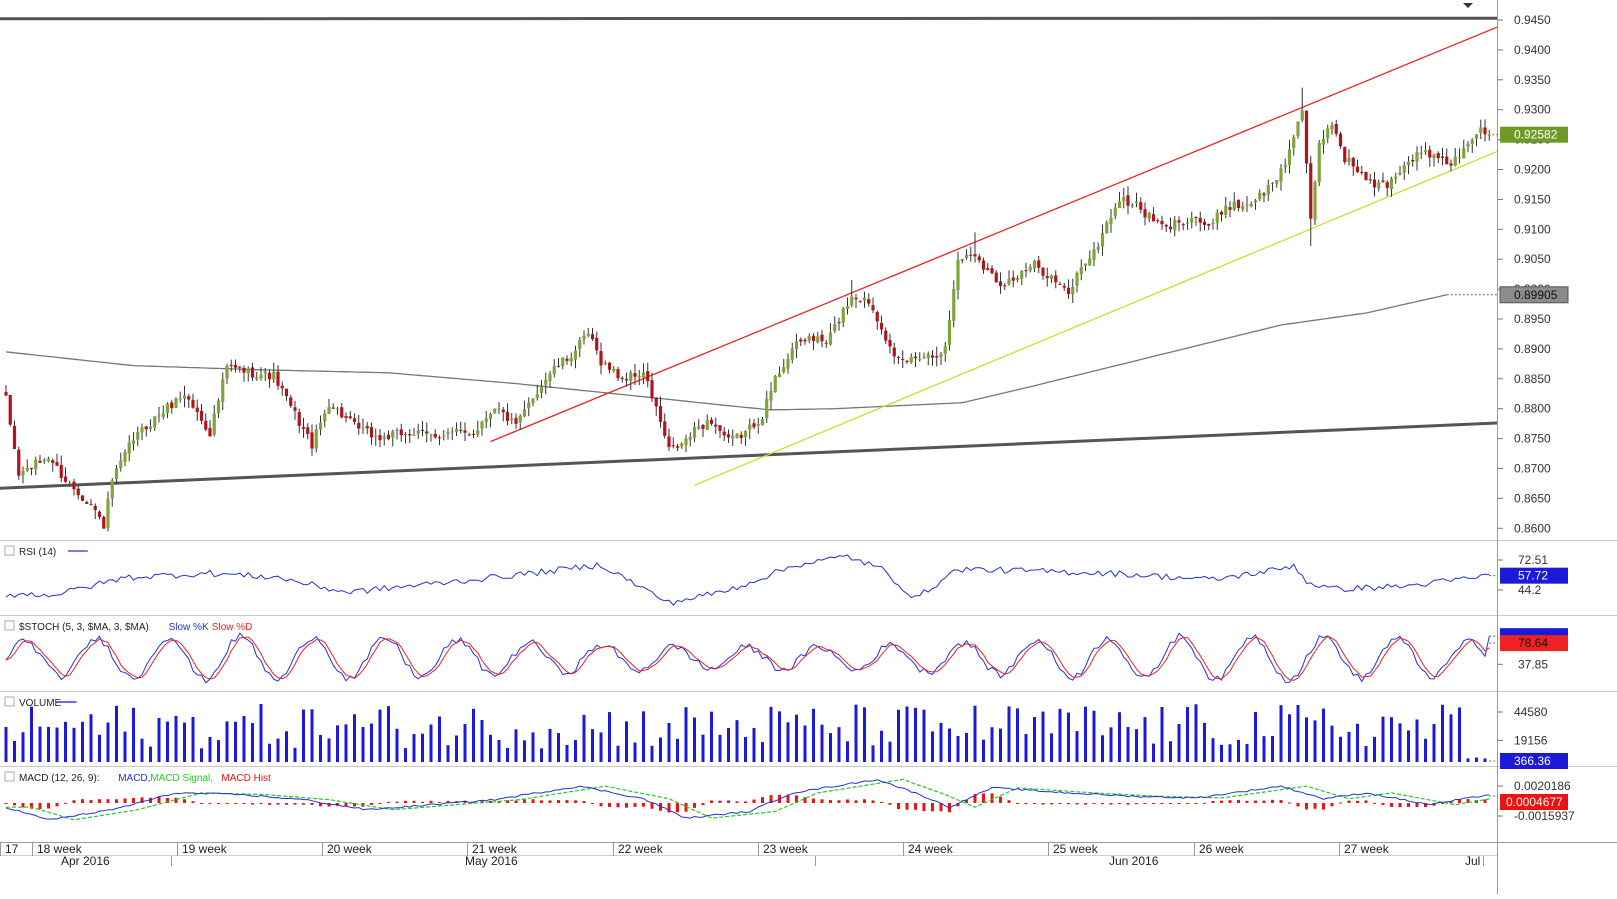 The image size is (1617, 899). Describe the element at coordinates (1534, 802) in the screenshot. I see `macd-value: 0.0004677` at that location.